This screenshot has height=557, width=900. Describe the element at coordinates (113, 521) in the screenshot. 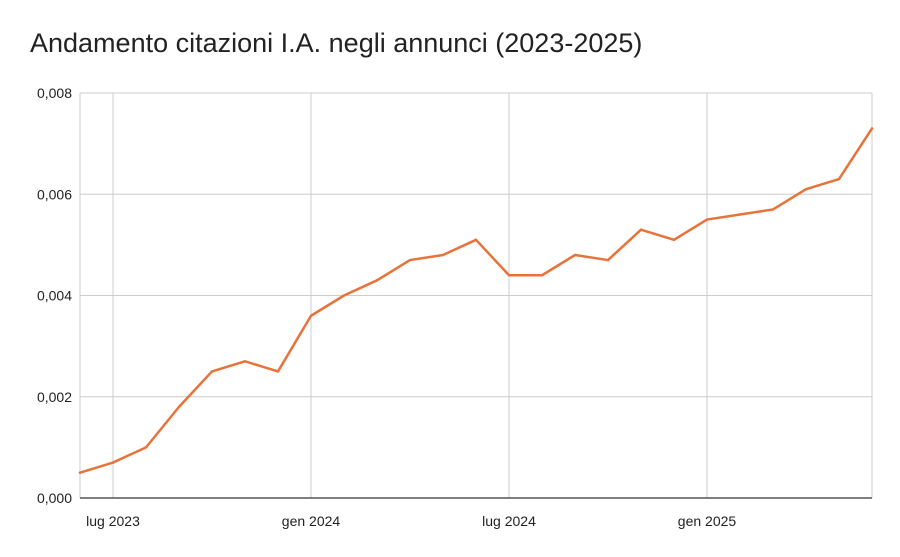

I see `x-tick-label: lug 2023` at that location.